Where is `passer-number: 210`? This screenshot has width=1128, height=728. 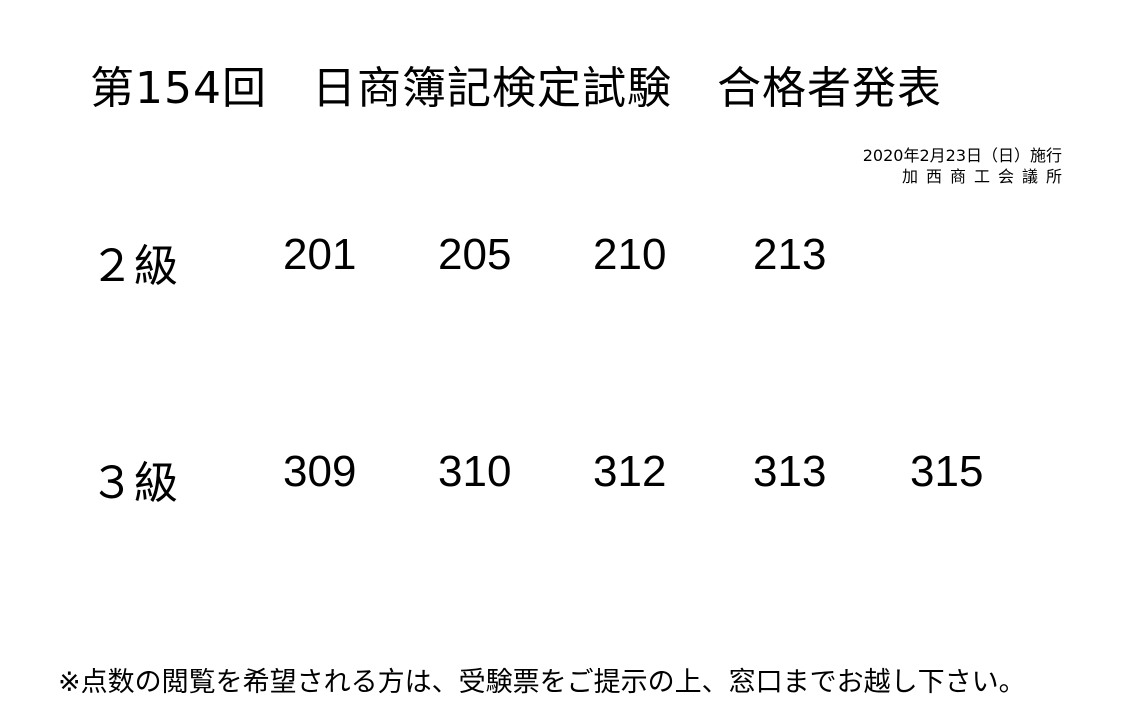 passer-number: 210 is located at coordinates (630, 254).